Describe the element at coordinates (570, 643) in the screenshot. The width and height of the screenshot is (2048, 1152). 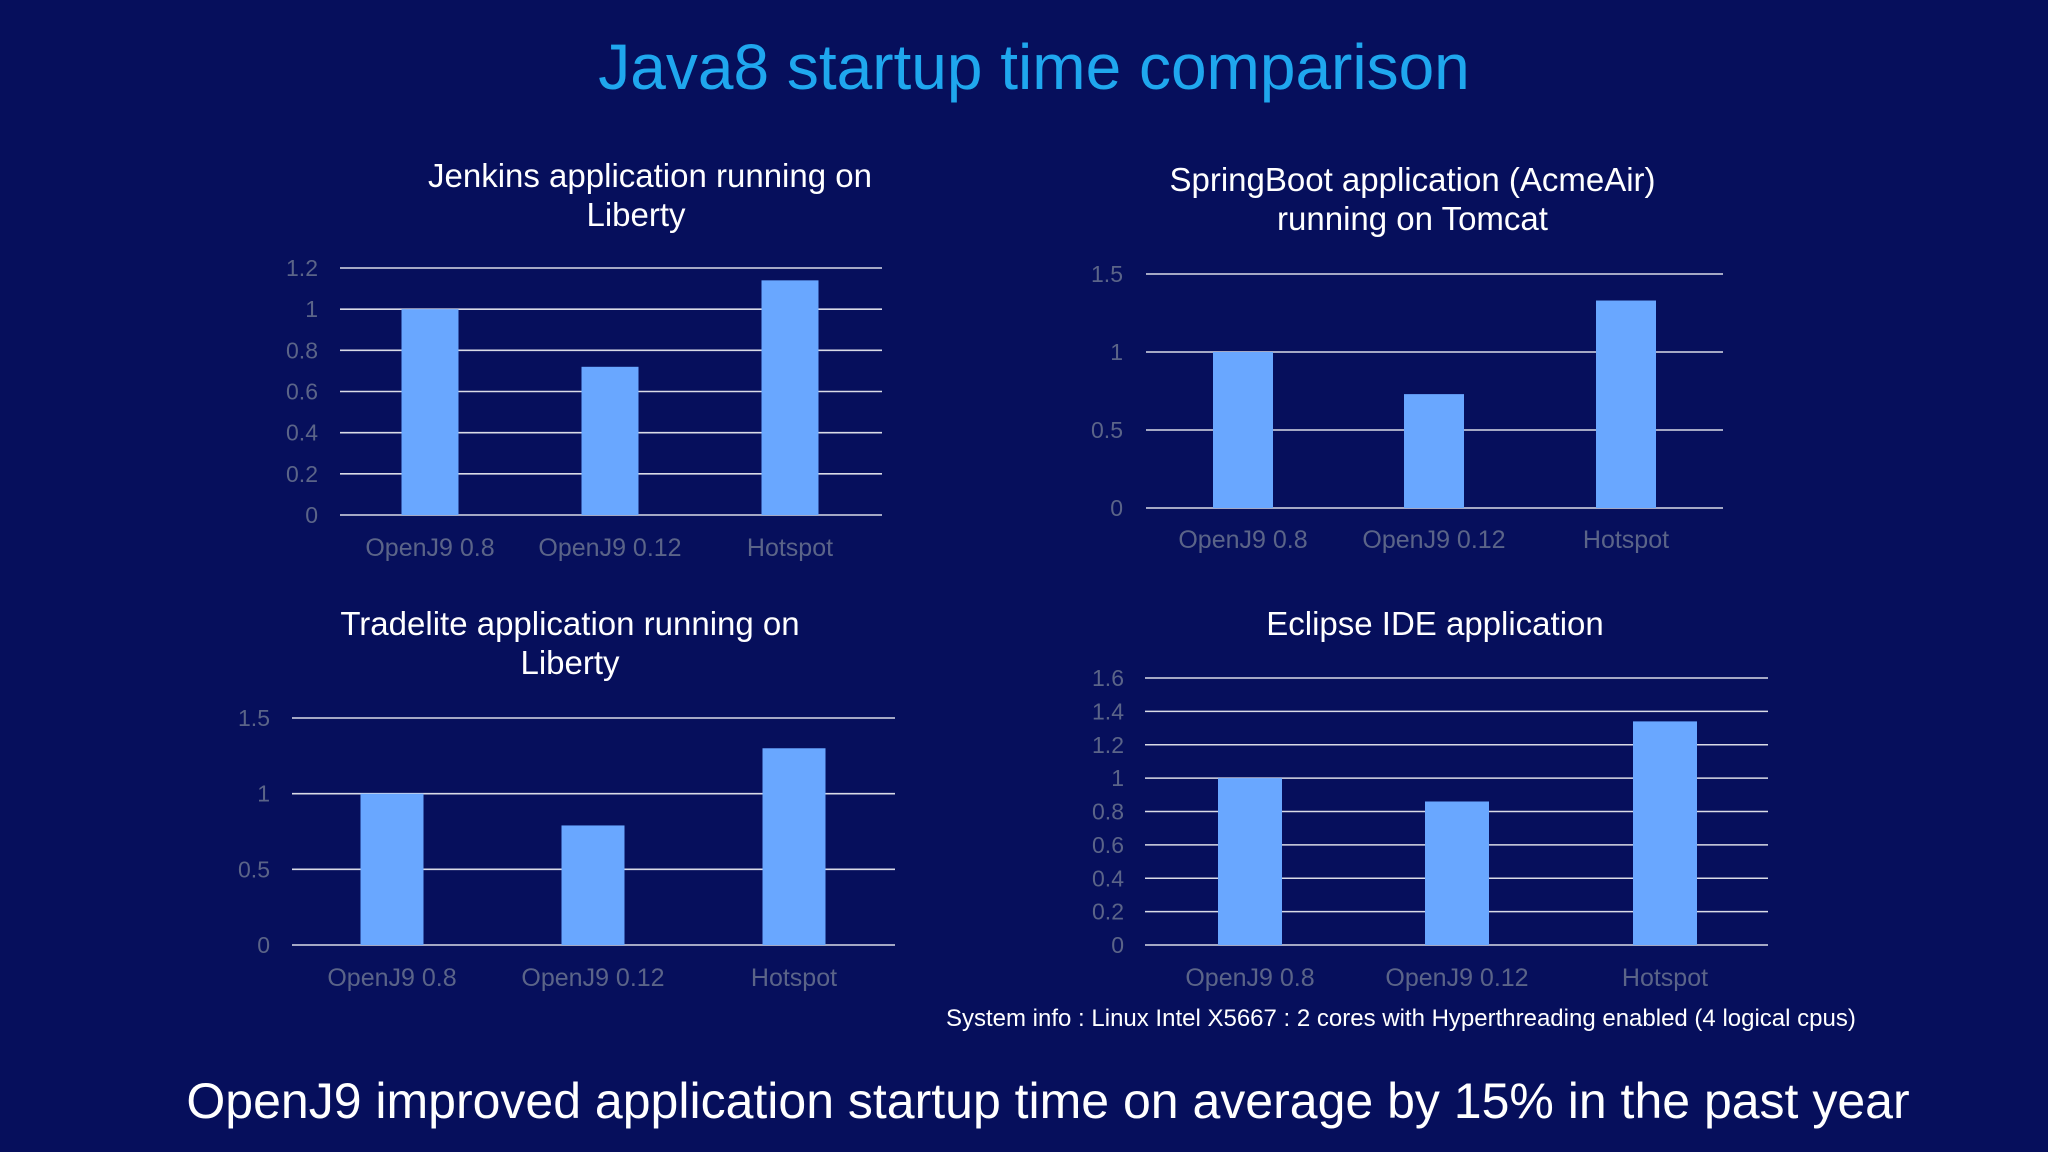
I see `chart-title-tradelite: Tradelite application running on Liberty` at that location.